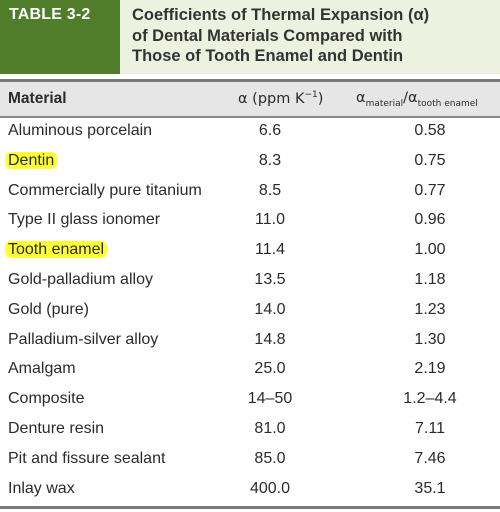 This screenshot has height=512, width=500. What do you see at coordinates (270, 369) in the screenshot?
I see `alpha-cell: 25.0` at bounding box center [270, 369].